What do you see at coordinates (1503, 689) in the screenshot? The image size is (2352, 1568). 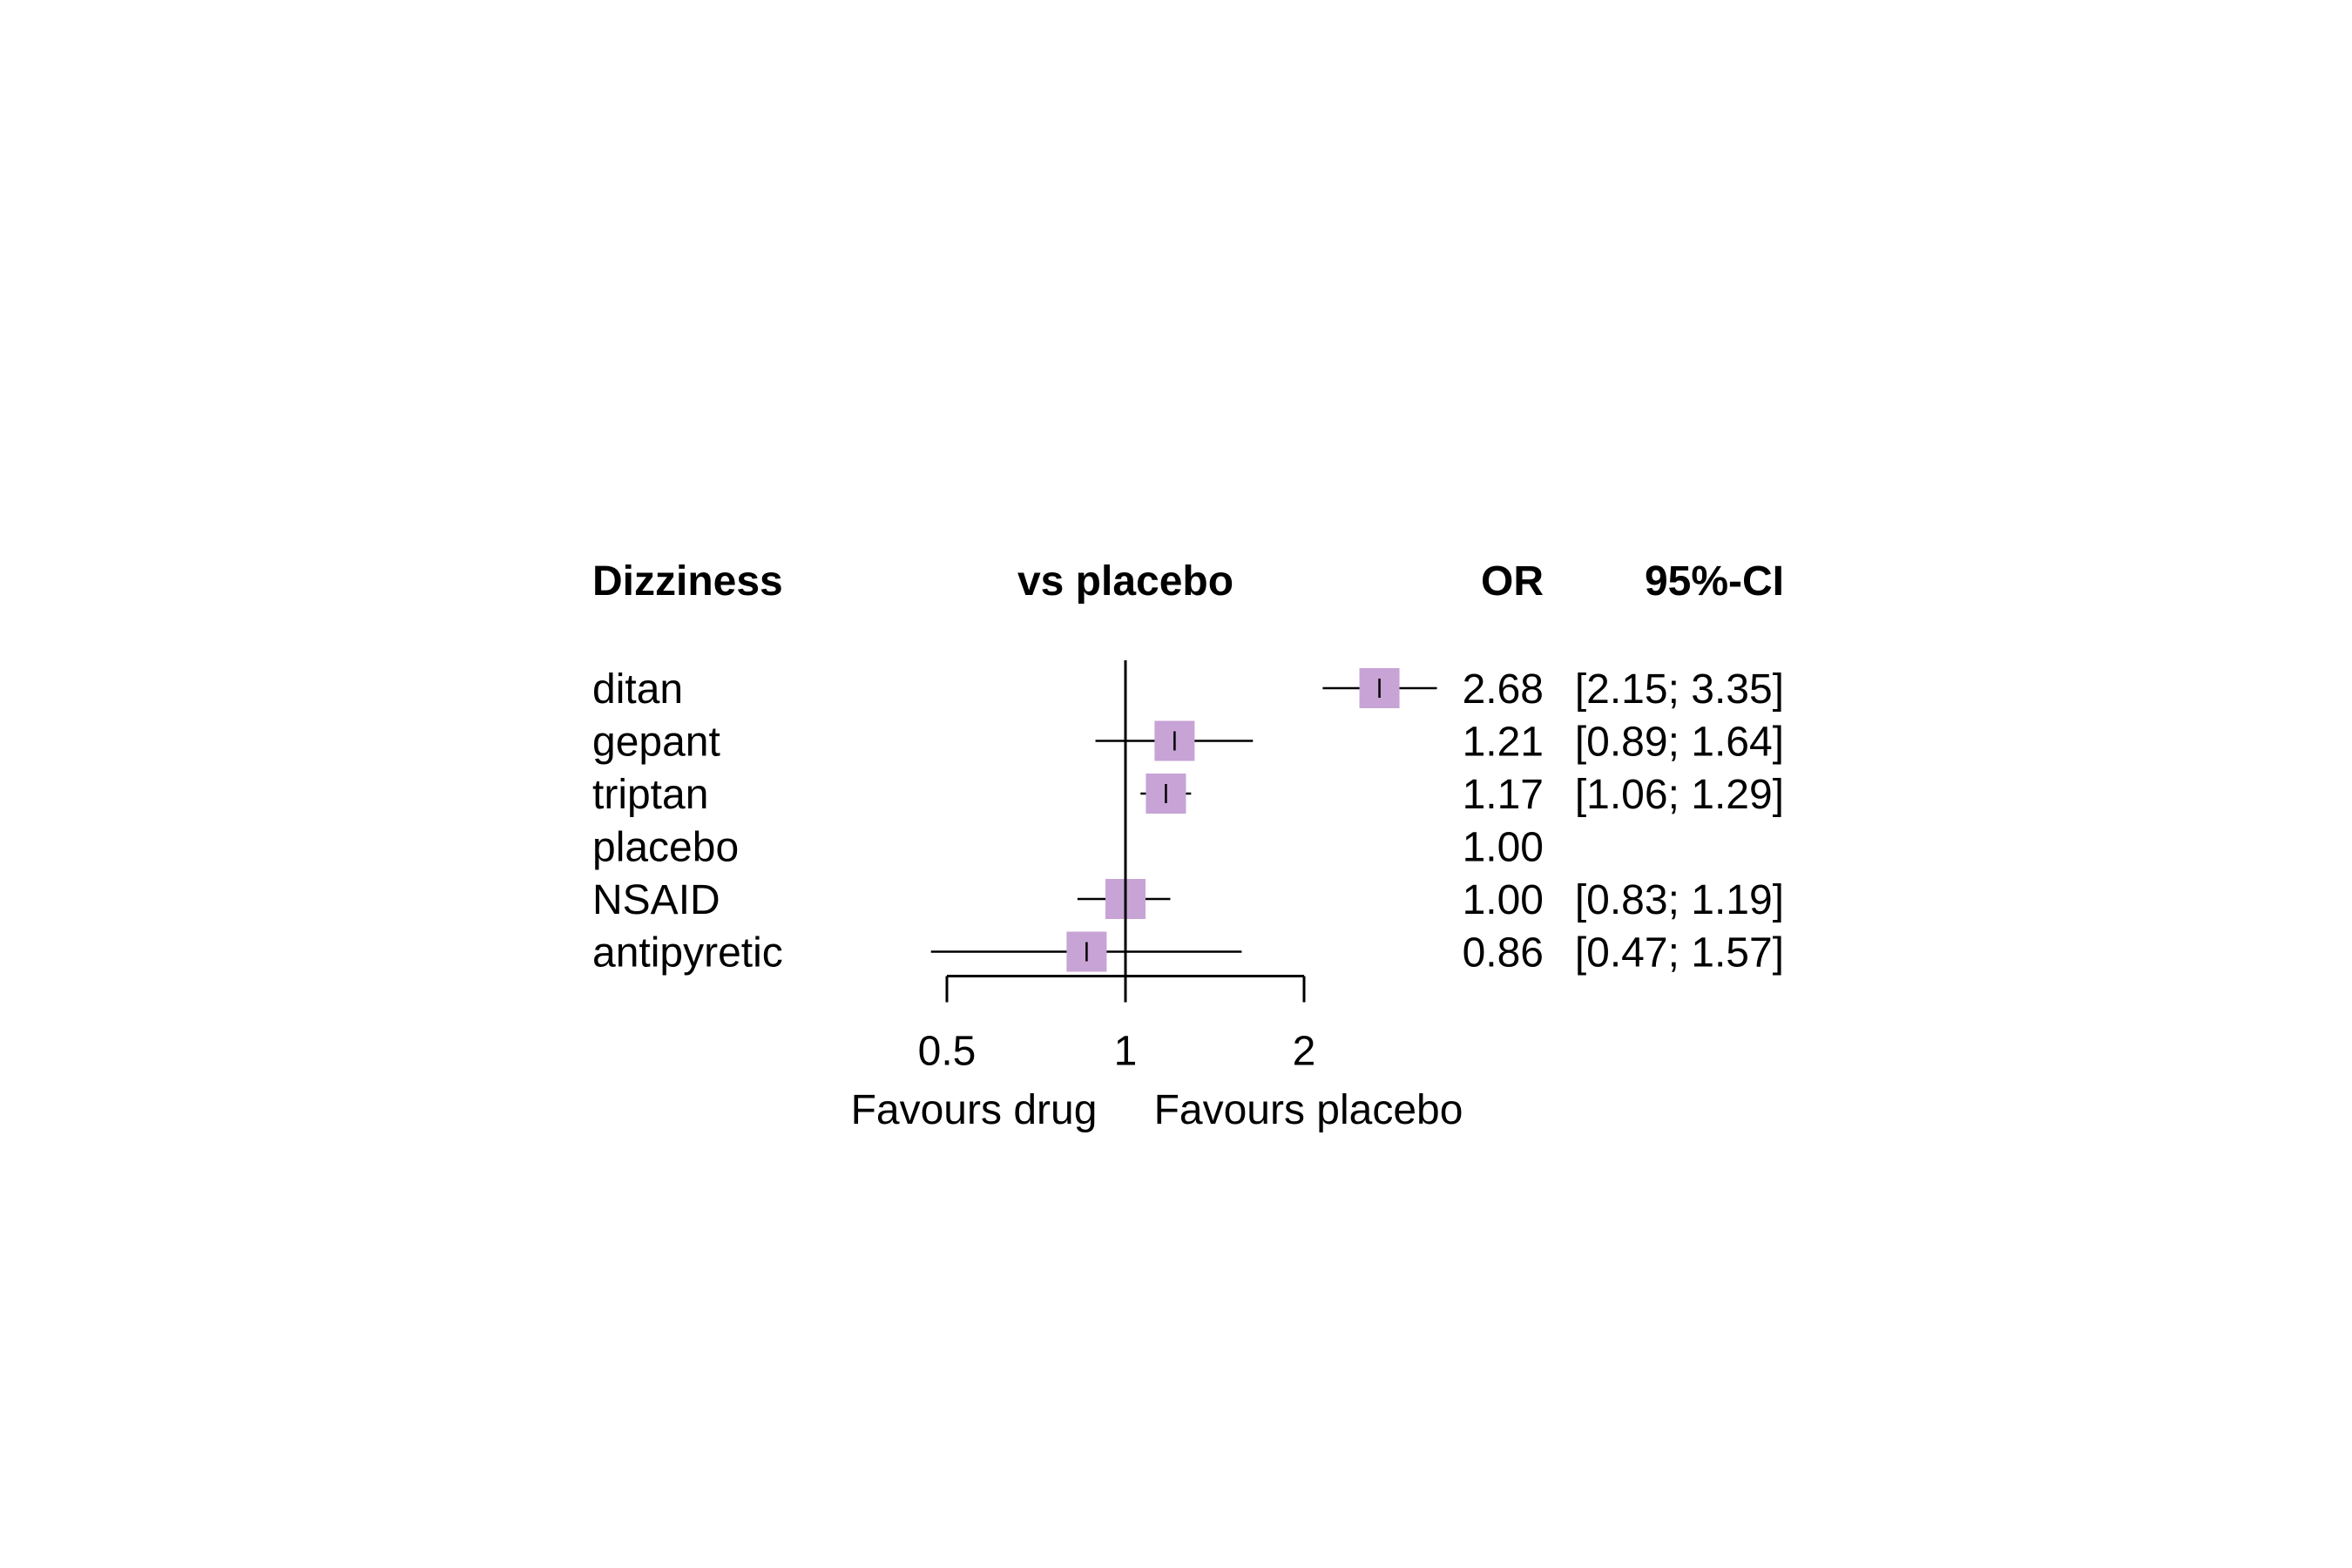 I see `or-value: 2.68` at bounding box center [1503, 689].